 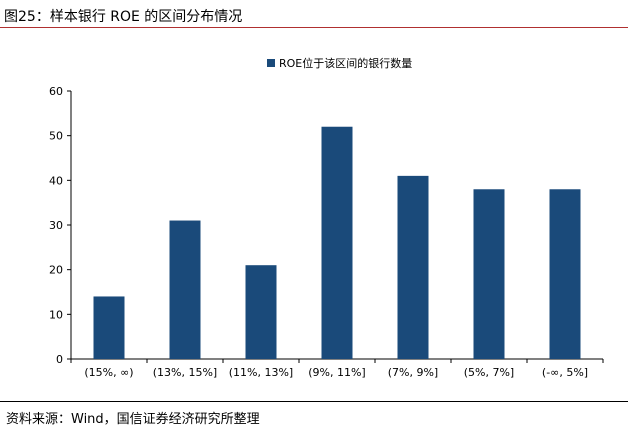 I want to click on legend: ROE位于该区间的银行数量, so click(x=339, y=63).